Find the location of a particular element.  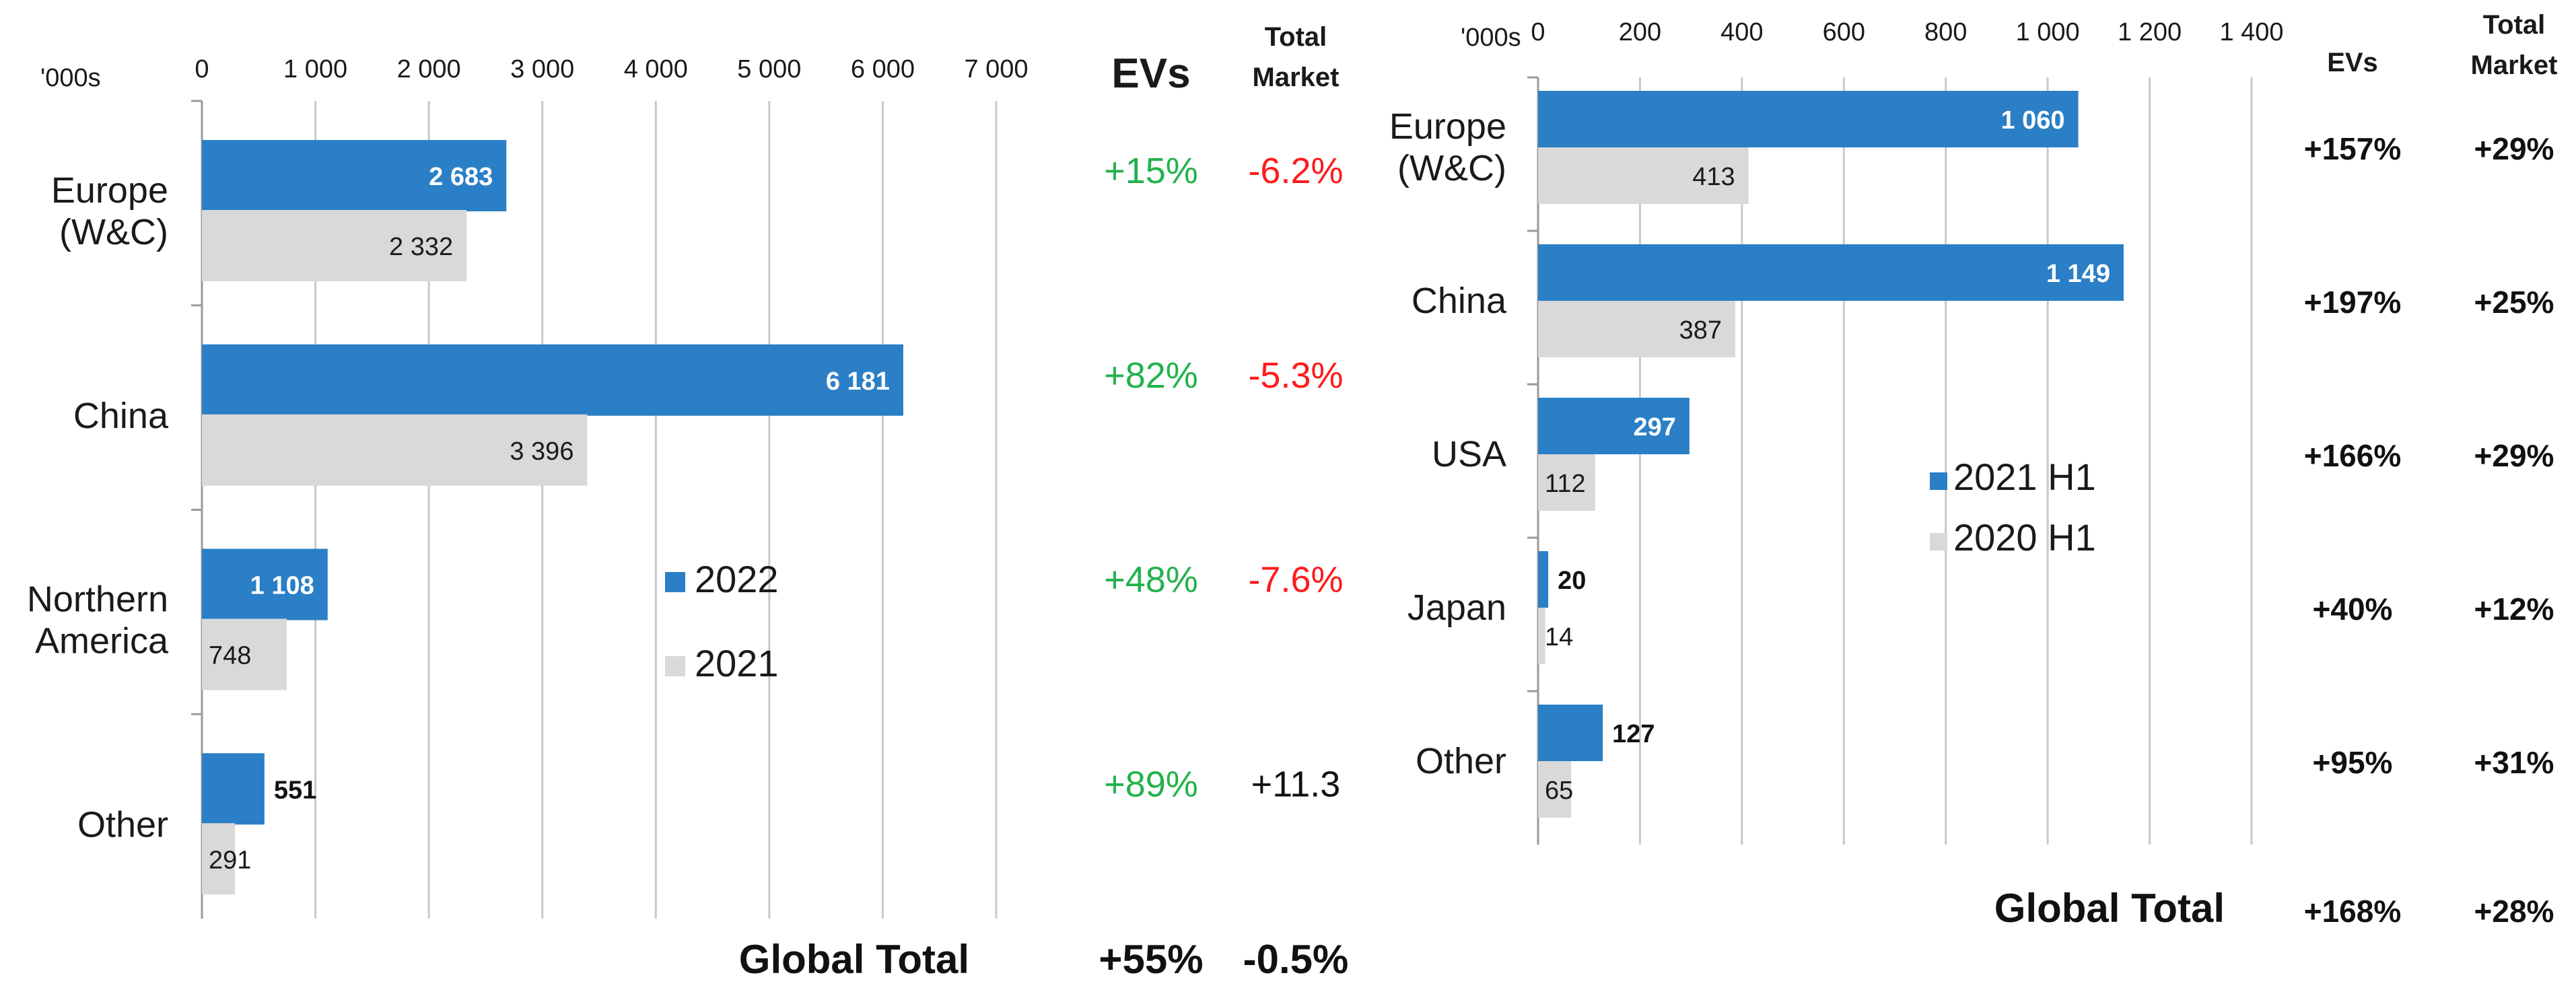

right-x-tick-label: 0 is located at coordinates (1538, 32).